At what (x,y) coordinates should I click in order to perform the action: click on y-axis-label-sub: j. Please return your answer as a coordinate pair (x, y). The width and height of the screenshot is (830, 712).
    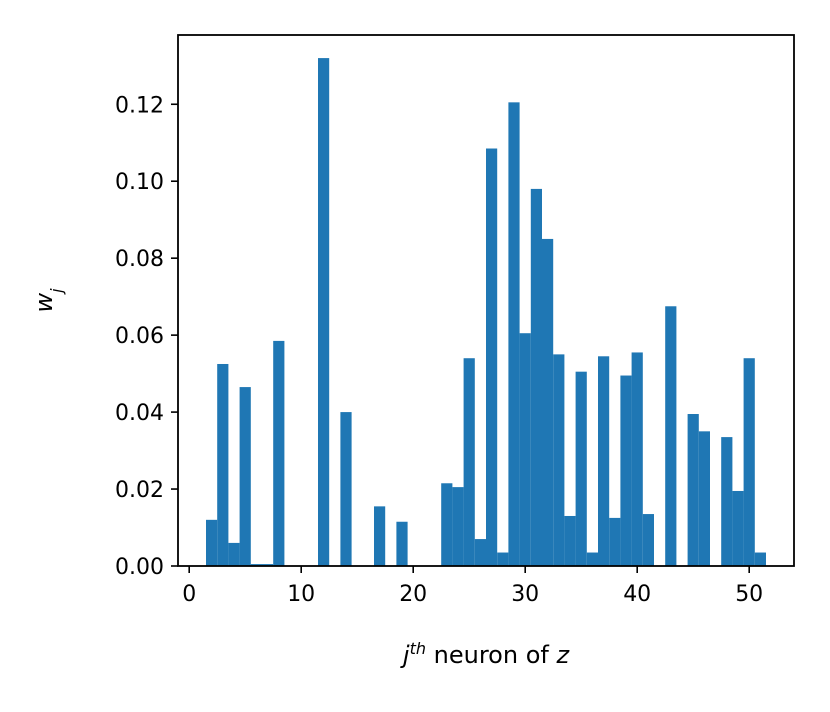
    Looking at the image, I should click on (56, 291).